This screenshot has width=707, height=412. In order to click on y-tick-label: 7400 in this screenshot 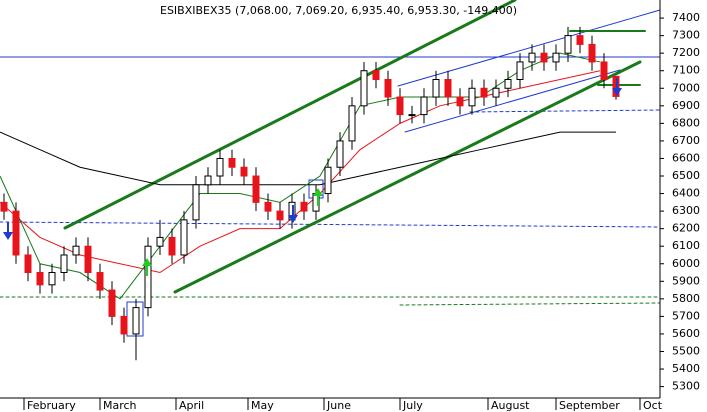, I will do `click(686, 17)`.